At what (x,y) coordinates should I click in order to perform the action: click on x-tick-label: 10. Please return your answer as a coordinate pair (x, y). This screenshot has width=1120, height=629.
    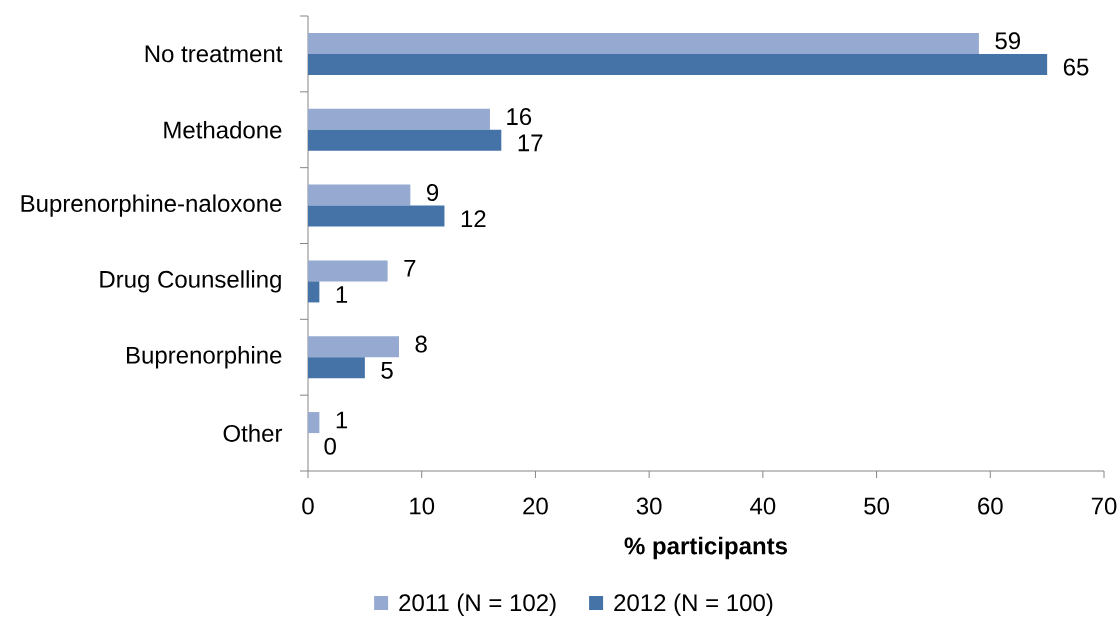
    Looking at the image, I should click on (422, 506).